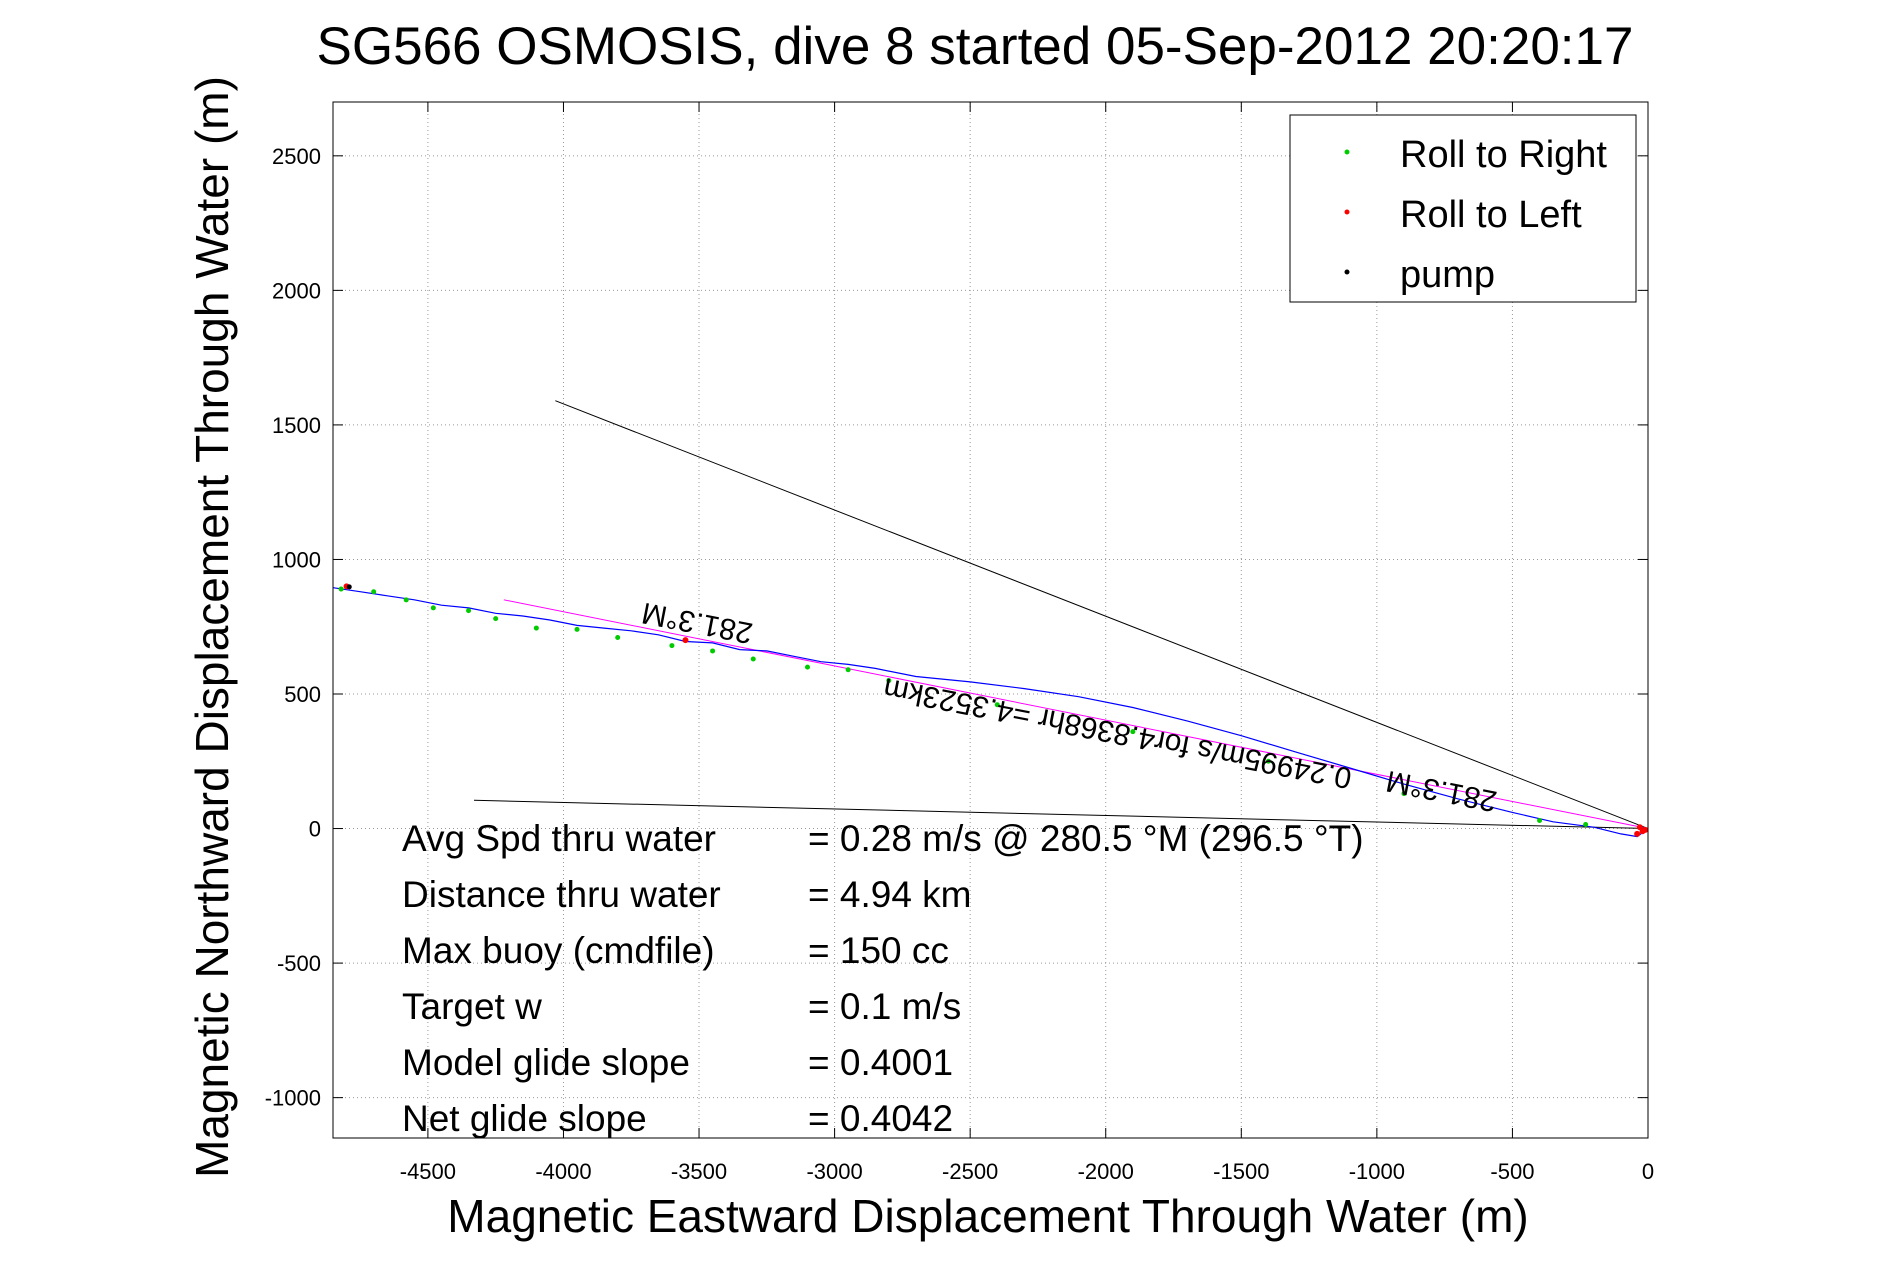 The image size is (1891, 1262). I want to click on x-tick-label: -4500, so click(428, 1171).